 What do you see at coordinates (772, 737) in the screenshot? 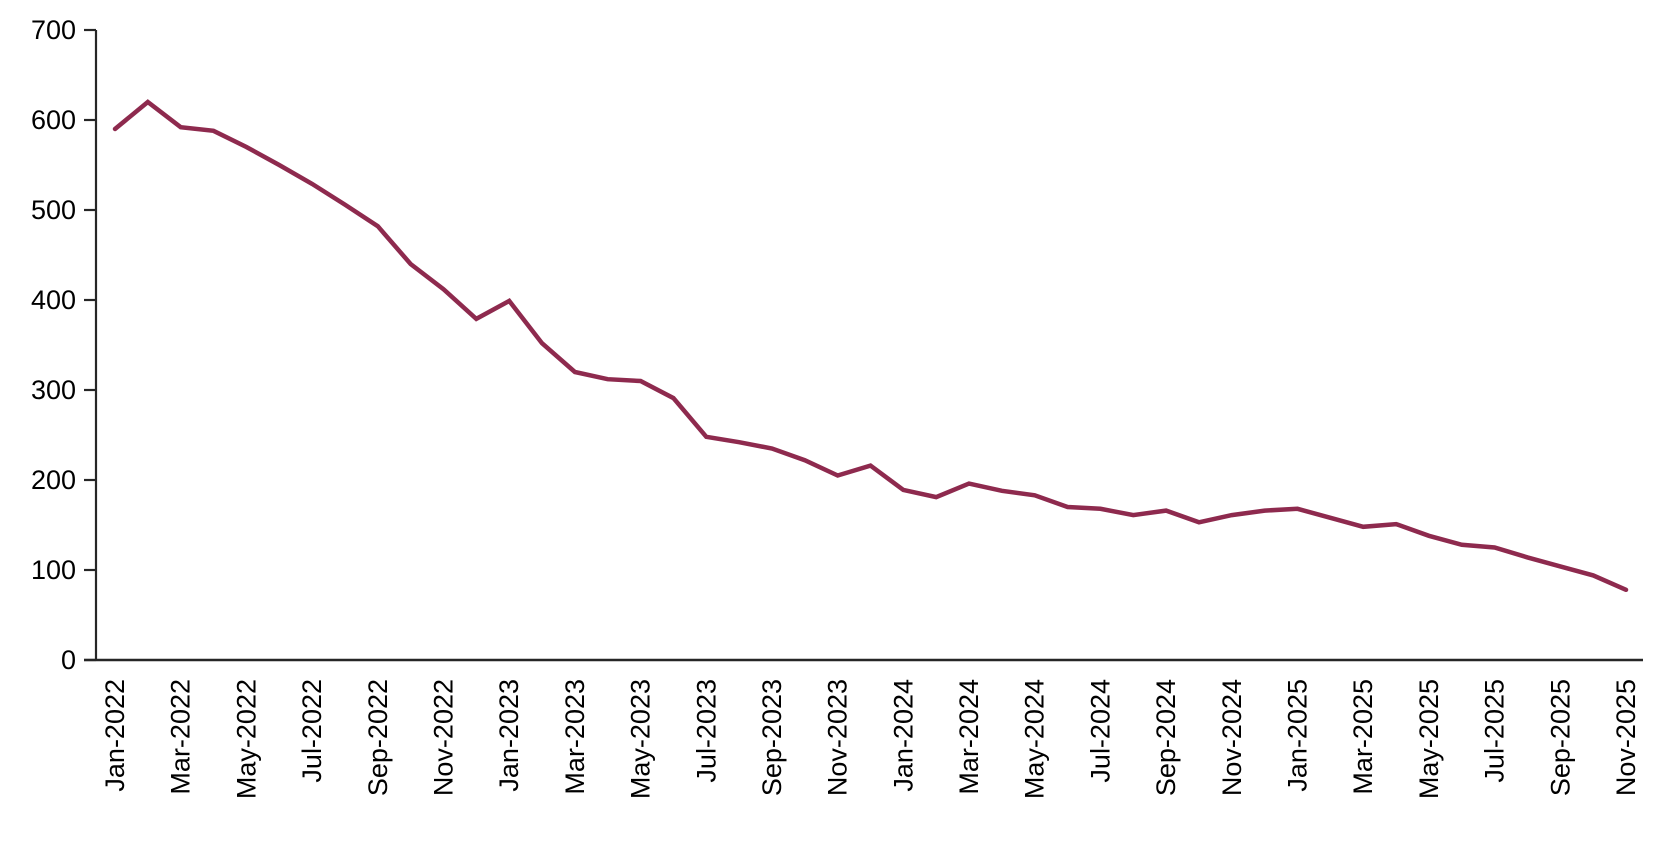
I see `x-tick-label: Sep-2023` at bounding box center [772, 737].